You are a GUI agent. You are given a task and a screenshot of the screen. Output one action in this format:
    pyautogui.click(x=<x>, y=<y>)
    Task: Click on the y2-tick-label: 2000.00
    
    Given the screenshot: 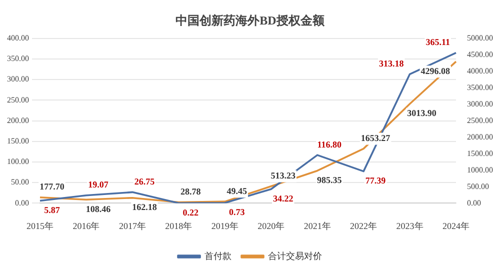 What is the action you would take?
    pyautogui.click(x=480, y=137)
    